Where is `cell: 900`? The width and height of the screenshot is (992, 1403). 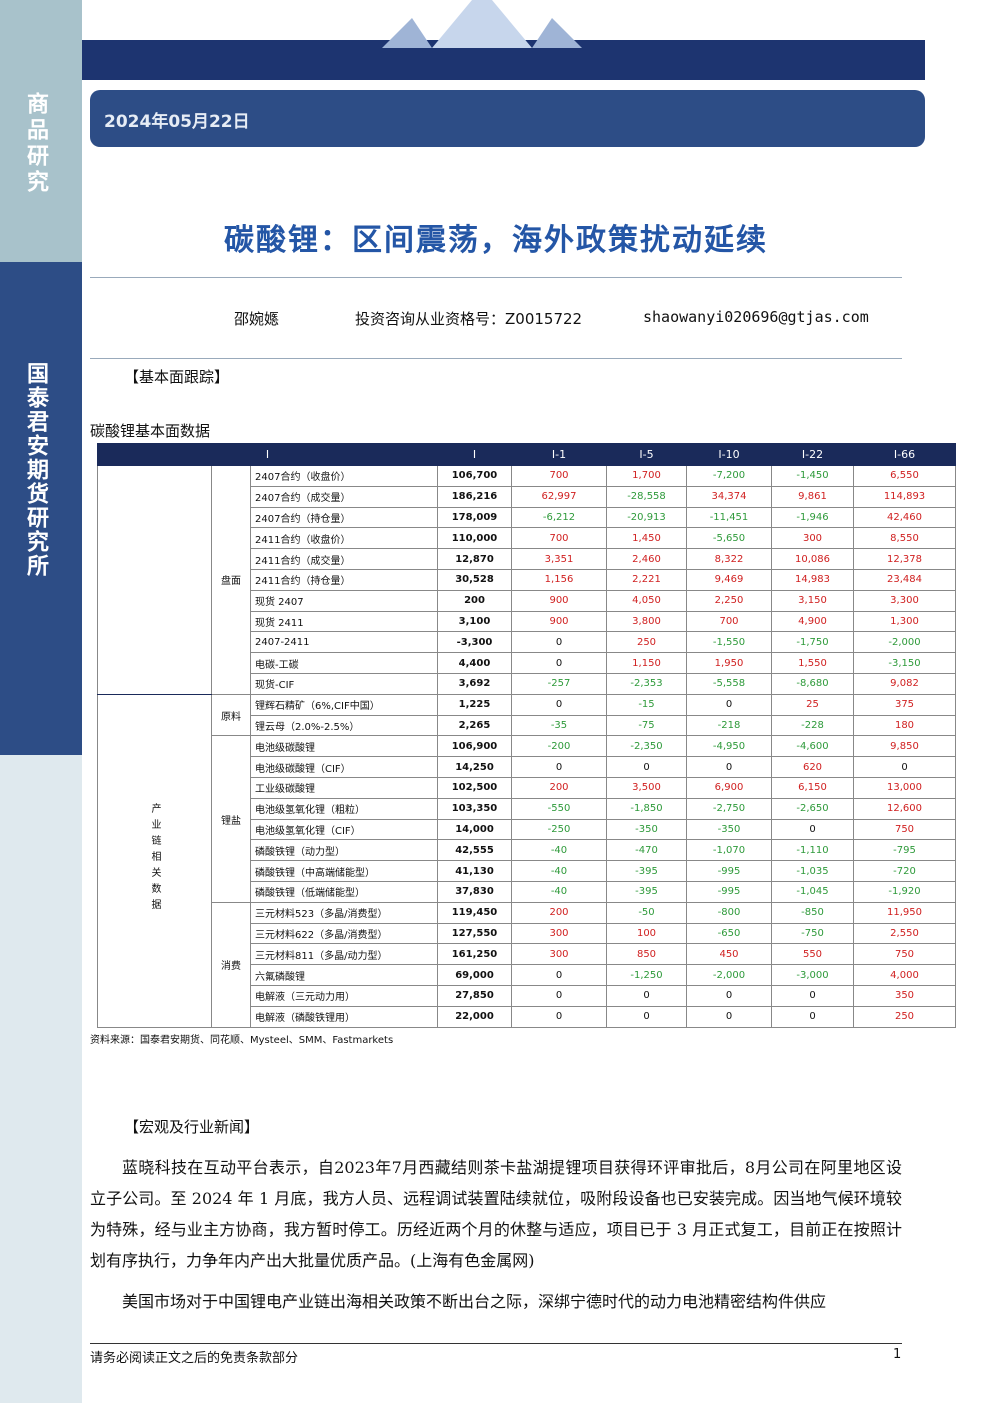
cell: 900 is located at coordinates (559, 600).